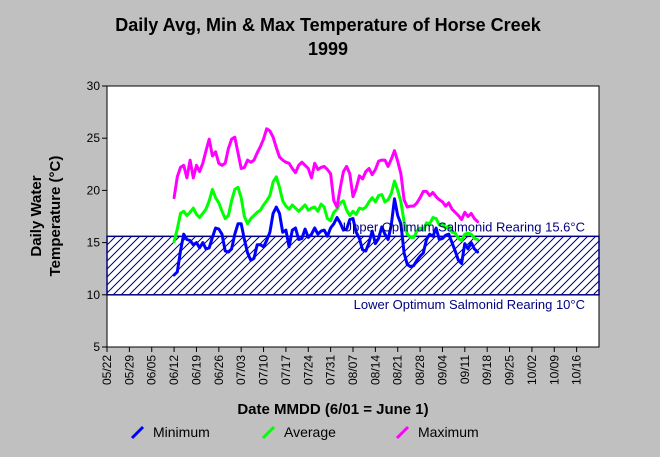 The height and width of the screenshot is (457, 660). Describe the element at coordinates (448, 432) in the screenshot. I see `legend-label-maximum: Maximum` at that location.